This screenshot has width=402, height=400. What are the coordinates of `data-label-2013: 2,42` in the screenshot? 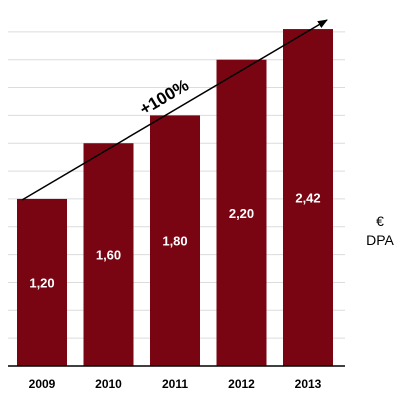 It's located at (307, 198).